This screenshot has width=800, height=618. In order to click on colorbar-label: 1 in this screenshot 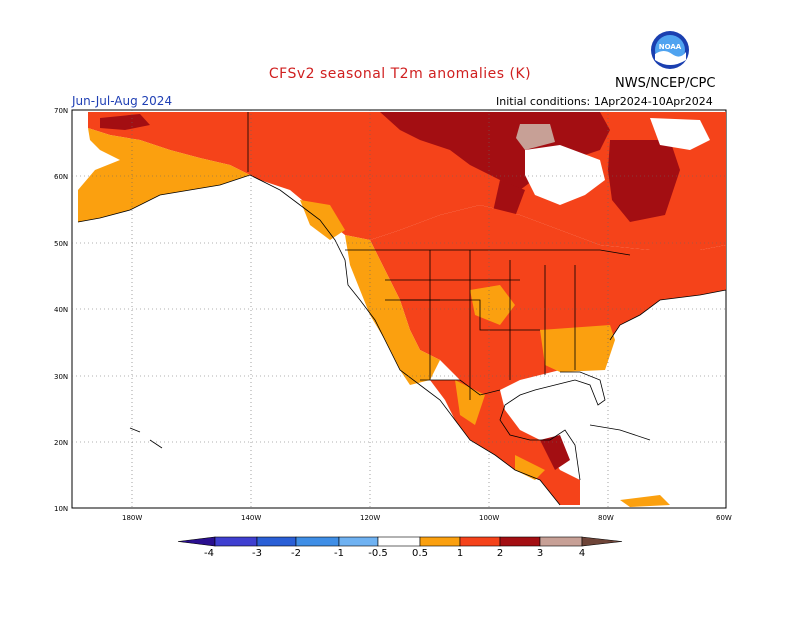, I will do `click(460, 553)`.